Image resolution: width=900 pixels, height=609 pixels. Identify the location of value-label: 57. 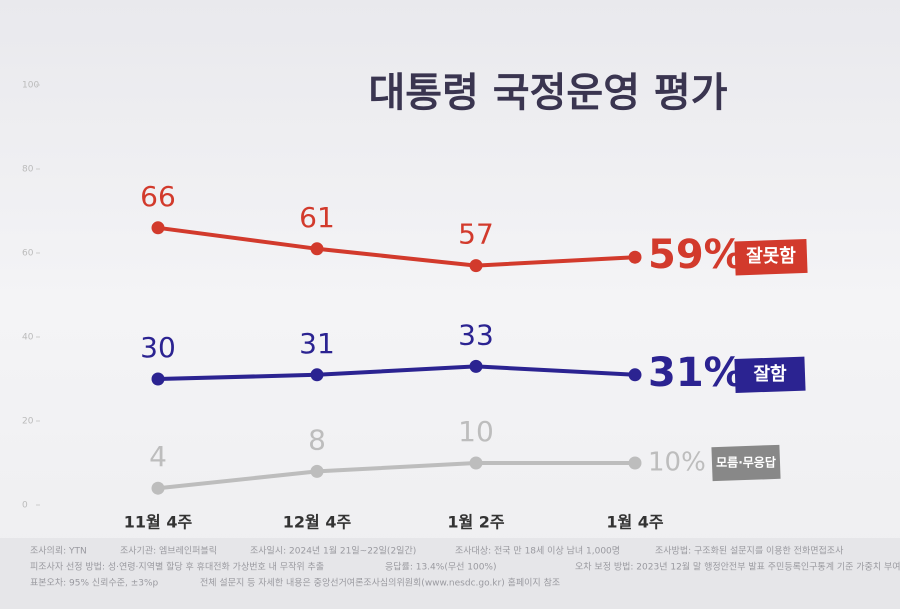
(476, 234).